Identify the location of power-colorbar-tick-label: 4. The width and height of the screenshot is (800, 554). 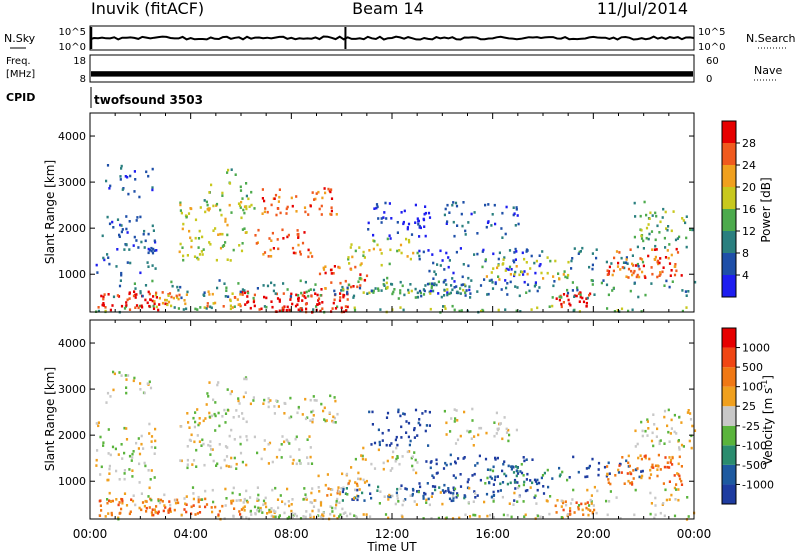
(745, 275).